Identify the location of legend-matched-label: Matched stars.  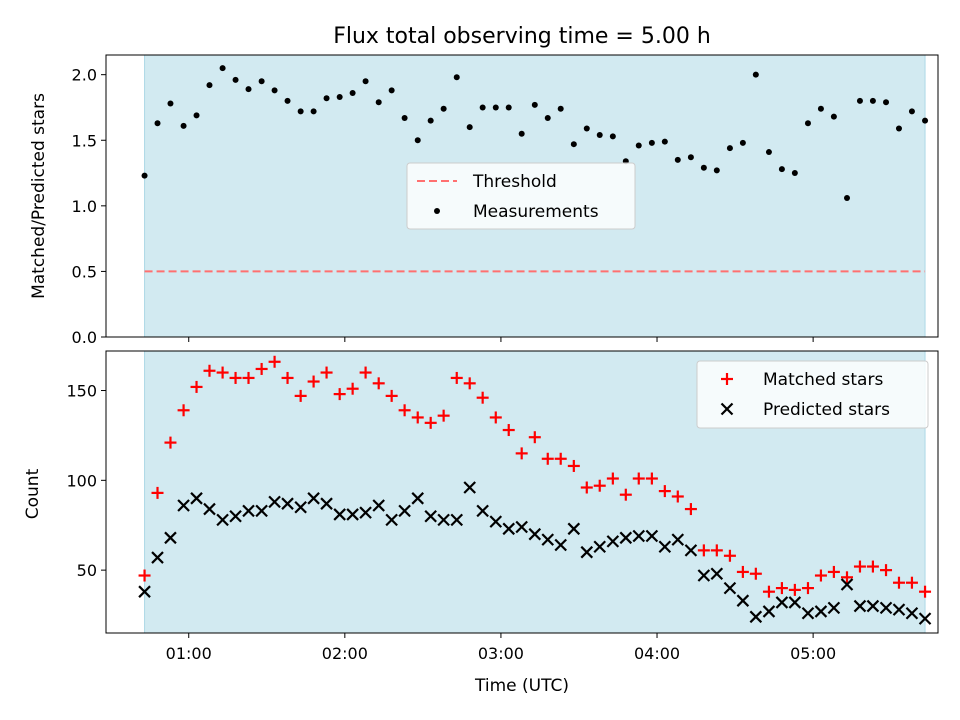
(823, 380).